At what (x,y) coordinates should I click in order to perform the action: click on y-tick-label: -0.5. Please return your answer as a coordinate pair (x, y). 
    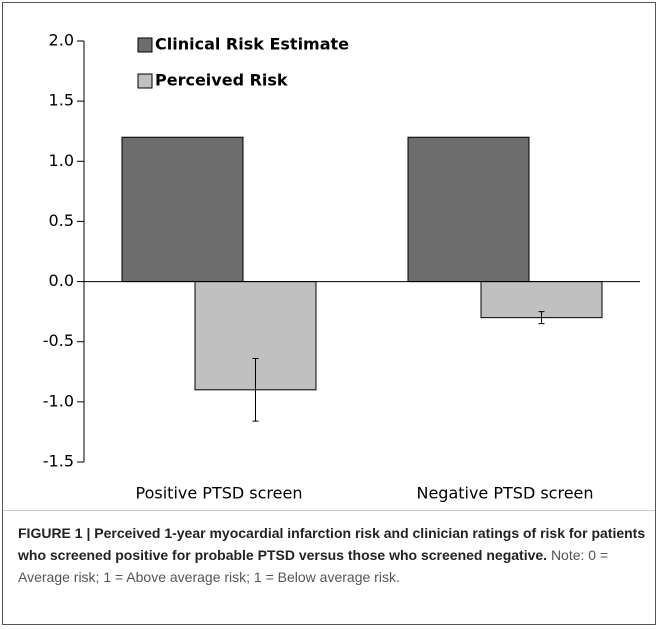
    Looking at the image, I should click on (58, 340).